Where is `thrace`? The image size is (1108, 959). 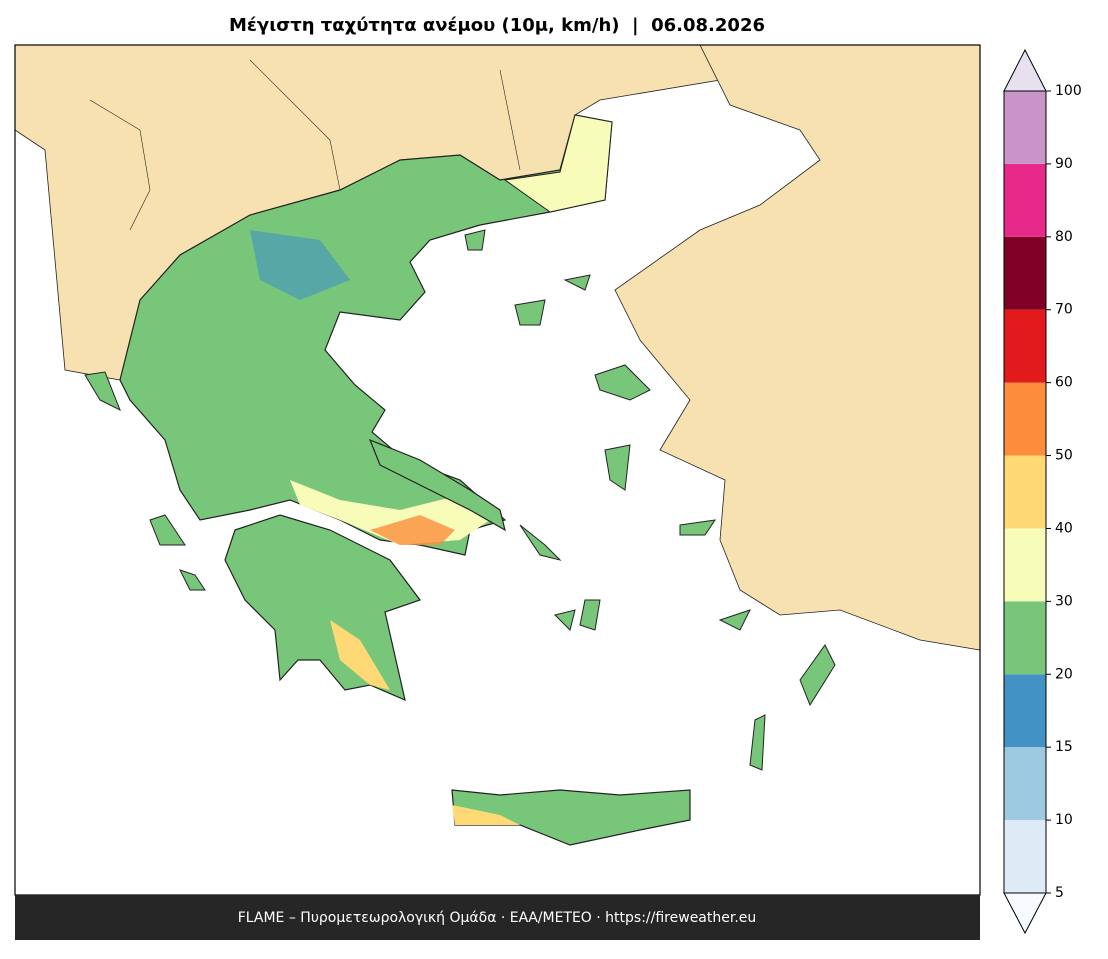 thrace is located at coordinates (558, 163).